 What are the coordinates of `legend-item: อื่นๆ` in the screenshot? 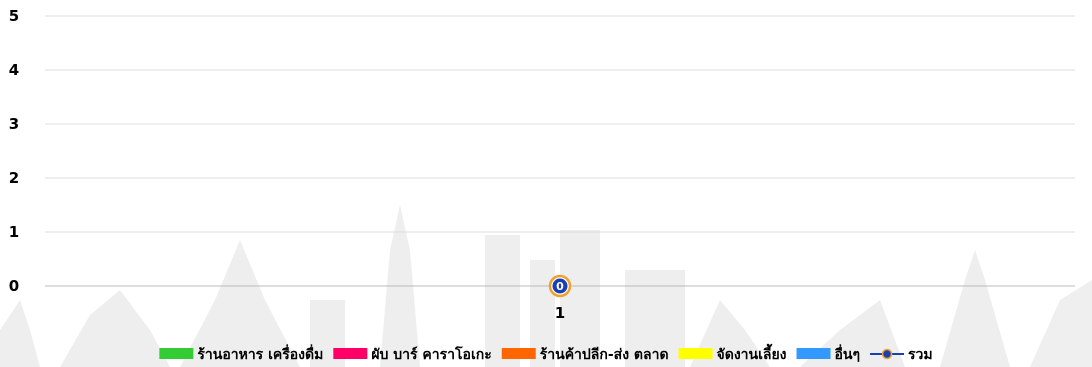 It's located at (828, 353).